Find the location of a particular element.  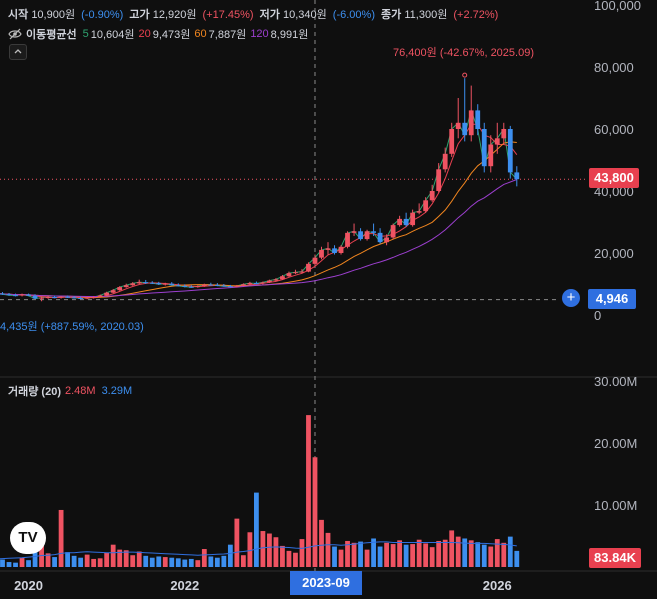

tradingview-logo: TV is located at coordinates (28, 538).